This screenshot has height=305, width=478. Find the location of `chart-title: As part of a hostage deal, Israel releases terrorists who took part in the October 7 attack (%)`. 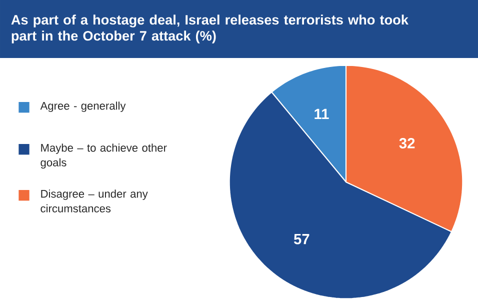

chart-title: As part of a hostage deal, Israel releases terrorists who took part in the October 7 attack (%) is located at coordinates (209, 29).